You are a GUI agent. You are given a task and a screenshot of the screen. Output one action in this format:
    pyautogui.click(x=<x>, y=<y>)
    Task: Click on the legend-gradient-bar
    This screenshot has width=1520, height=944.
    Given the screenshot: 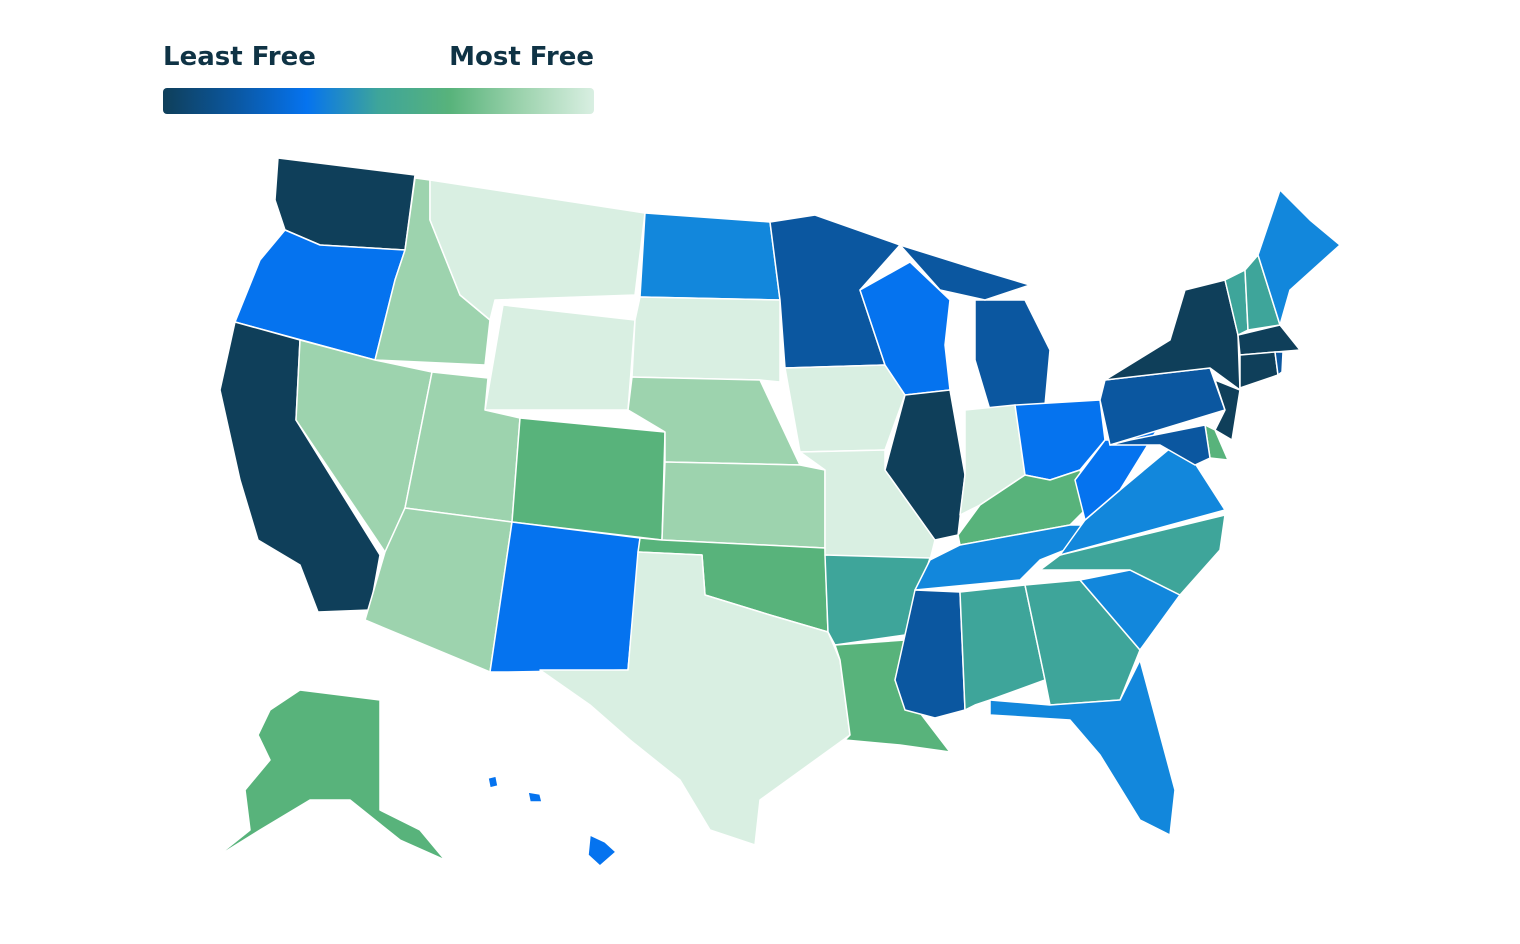 What is the action you would take?
    pyautogui.click(x=378, y=101)
    